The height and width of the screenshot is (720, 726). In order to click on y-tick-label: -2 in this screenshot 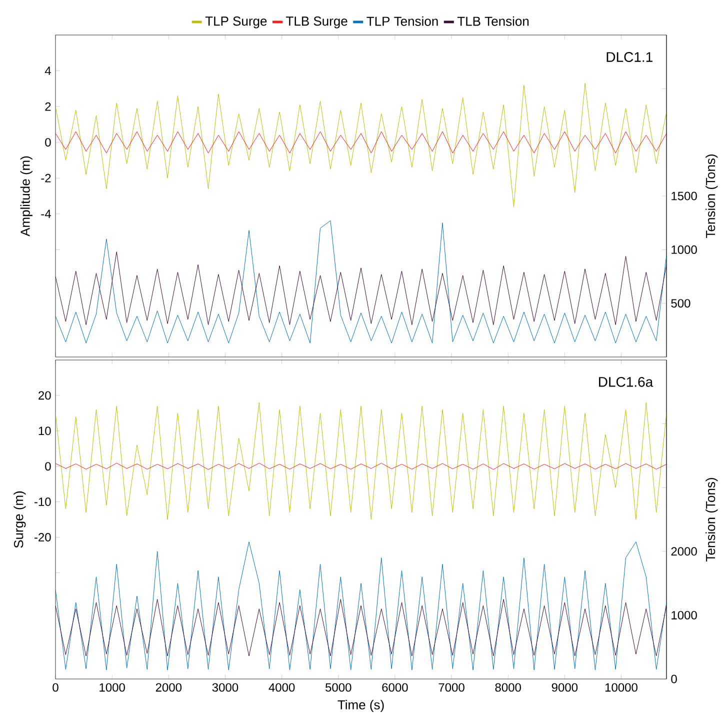, I will do `click(46, 178)`.